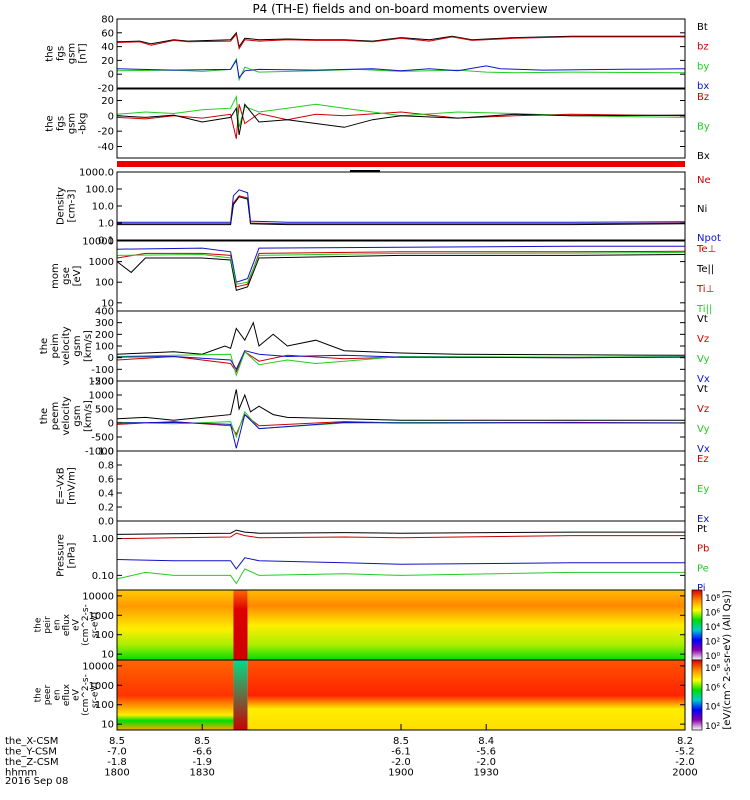 Image resolution: width=750 pixels, height=800 pixels. What do you see at coordinates (400, 39) in the screenshot?
I see `series-fgs_a-Bt` at bounding box center [400, 39].